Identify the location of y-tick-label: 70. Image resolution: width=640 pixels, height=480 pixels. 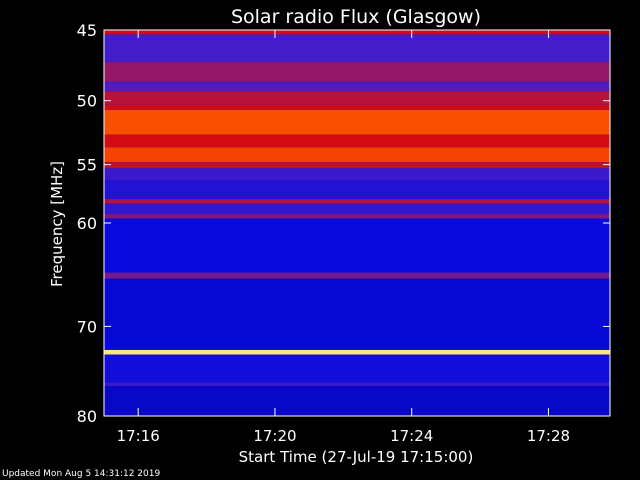
(87, 326).